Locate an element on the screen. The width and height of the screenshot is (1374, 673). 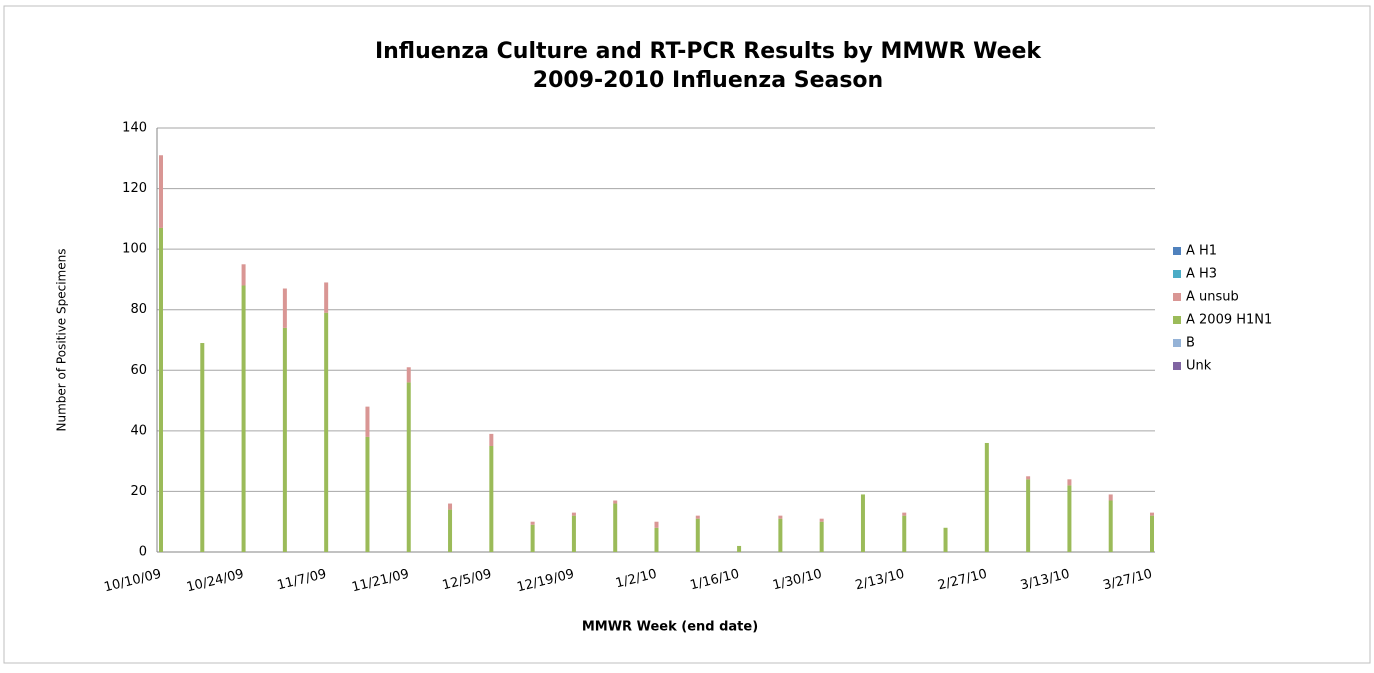
legend-label: A unsub is located at coordinates (1212, 297).